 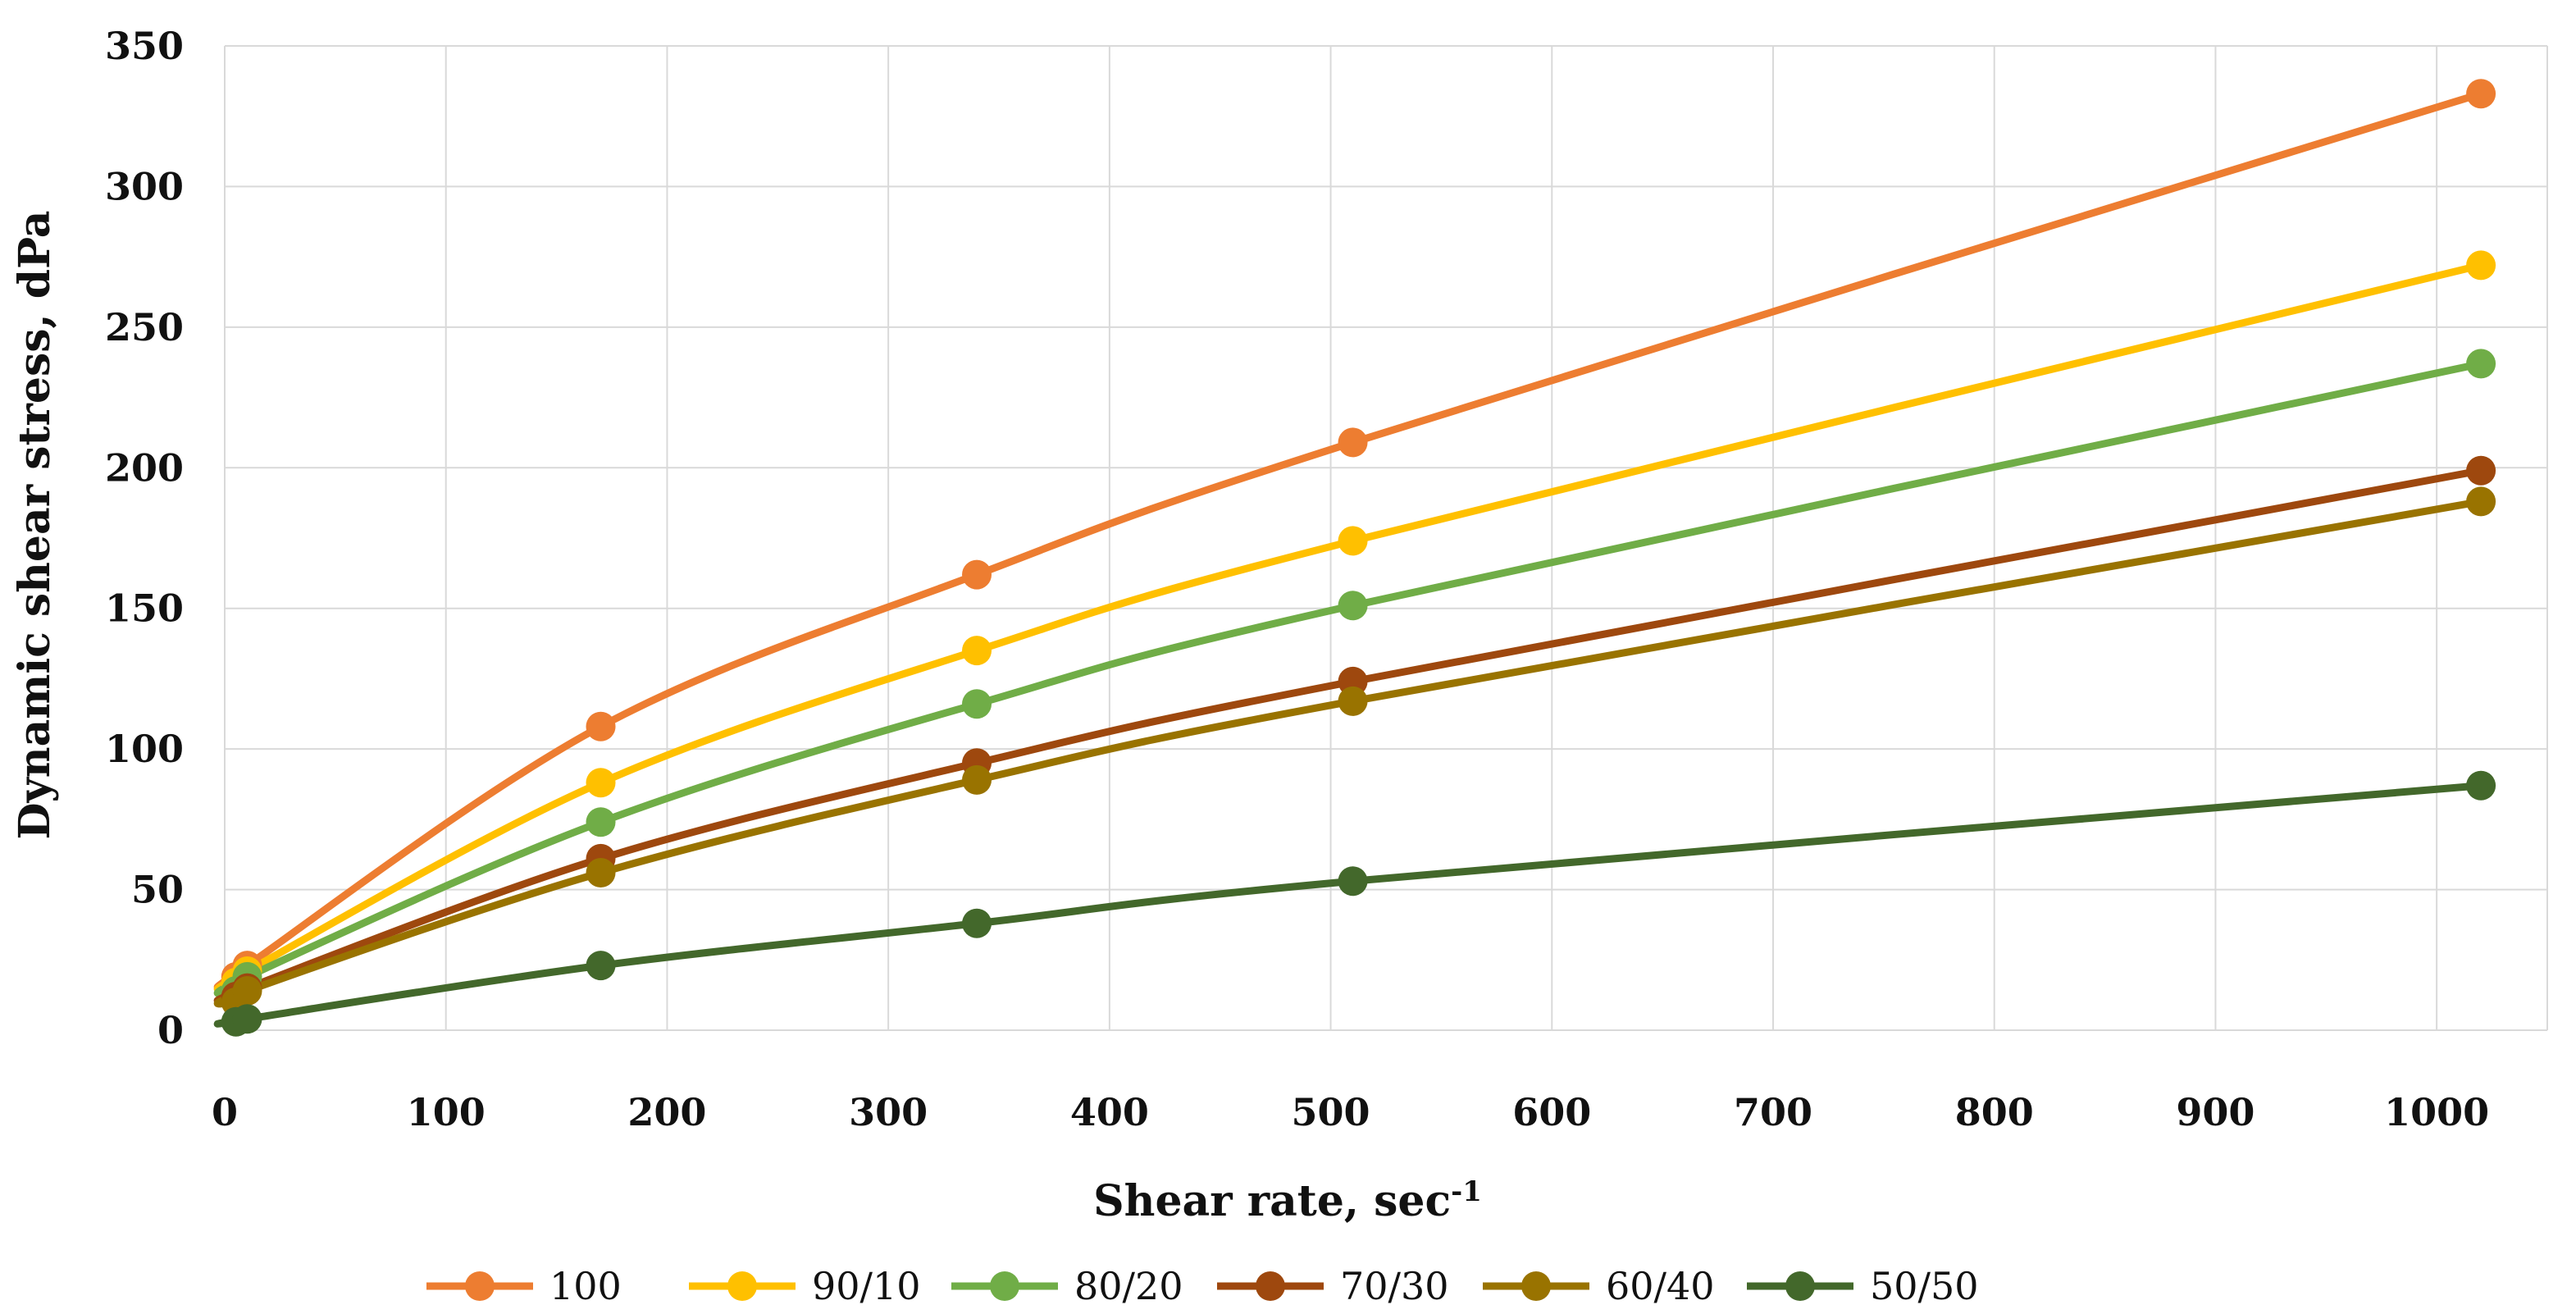 I want to click on y-axis-title: Dynamic shear stress, dPa, so click(x=35, y=525).